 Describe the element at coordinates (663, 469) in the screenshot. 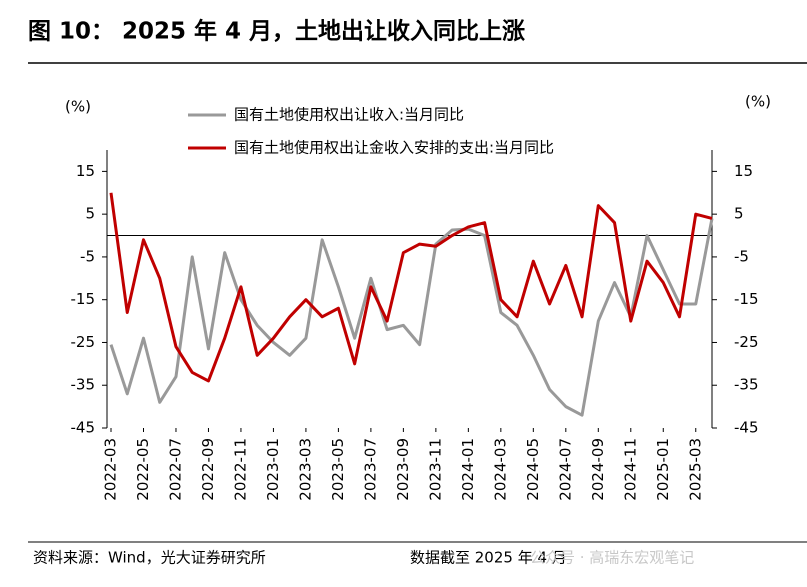

I see `x-tick-label: 2025-01` at that location.